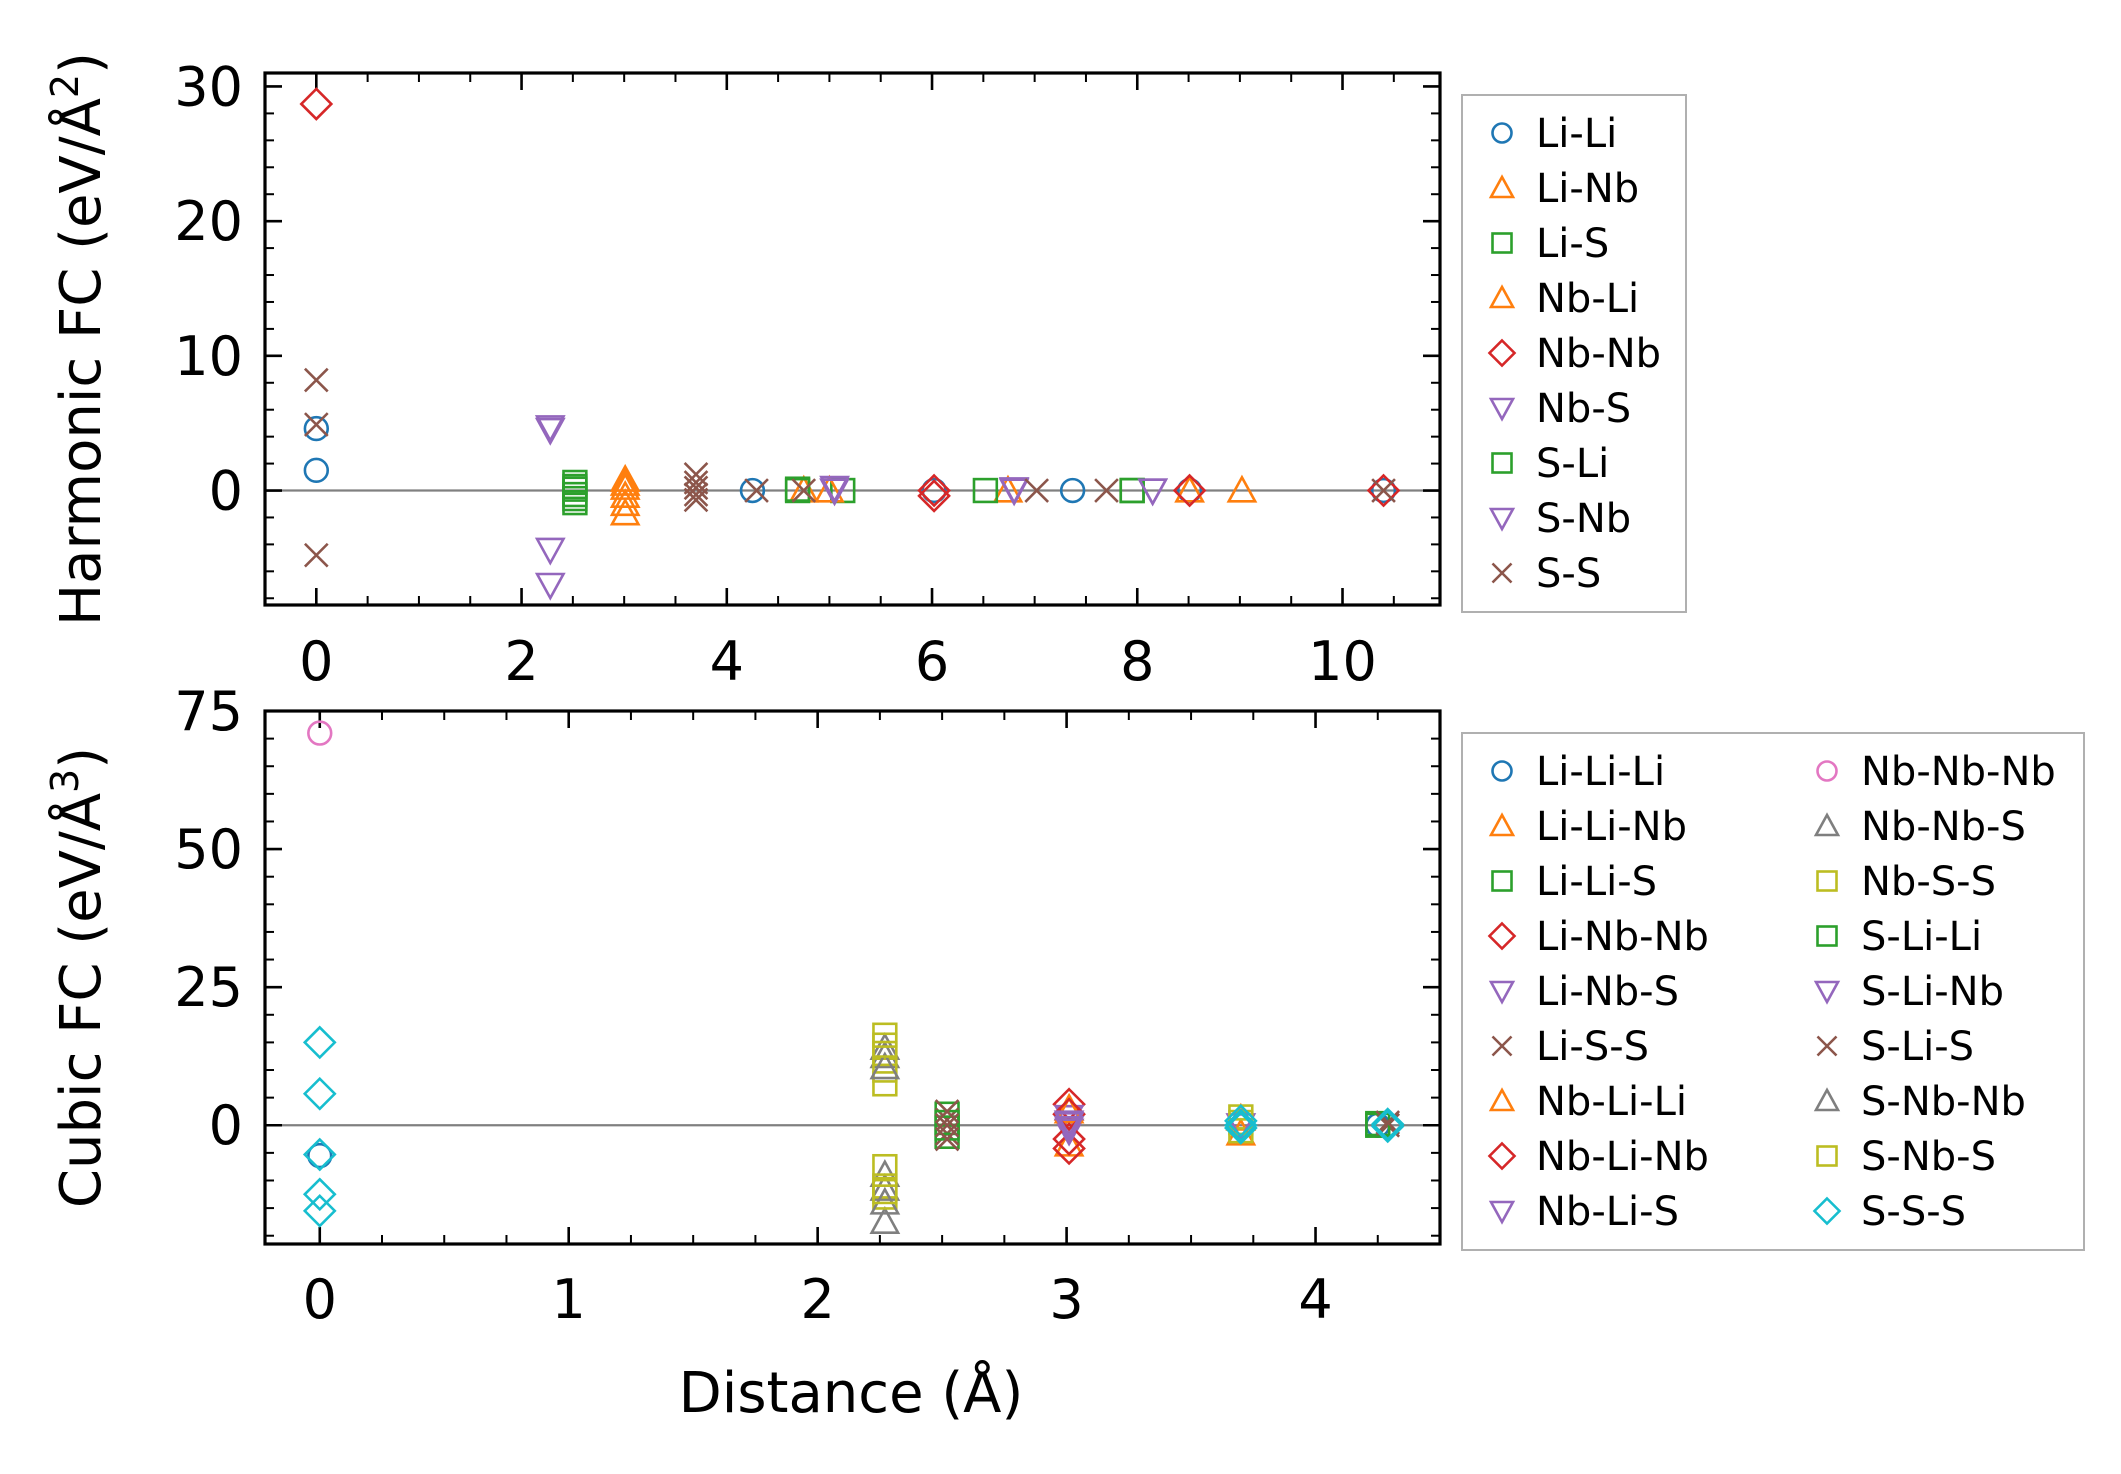 Image resolution: width=2121 pixels, height=1474 pixels. What do you see at coordinates (853, 492) in the screenshot?
I see `series-li-s` at bounding box center [853, 492].